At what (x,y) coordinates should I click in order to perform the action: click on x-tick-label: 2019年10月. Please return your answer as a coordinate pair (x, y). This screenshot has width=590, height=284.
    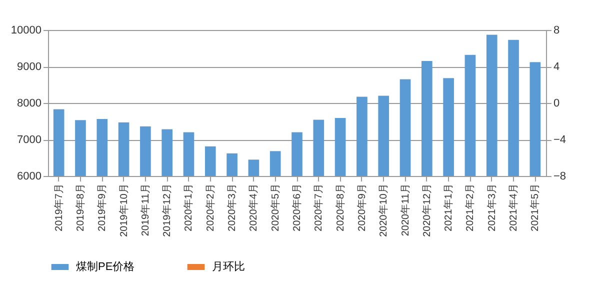
    Looking at the image, I should click on (124, 210).